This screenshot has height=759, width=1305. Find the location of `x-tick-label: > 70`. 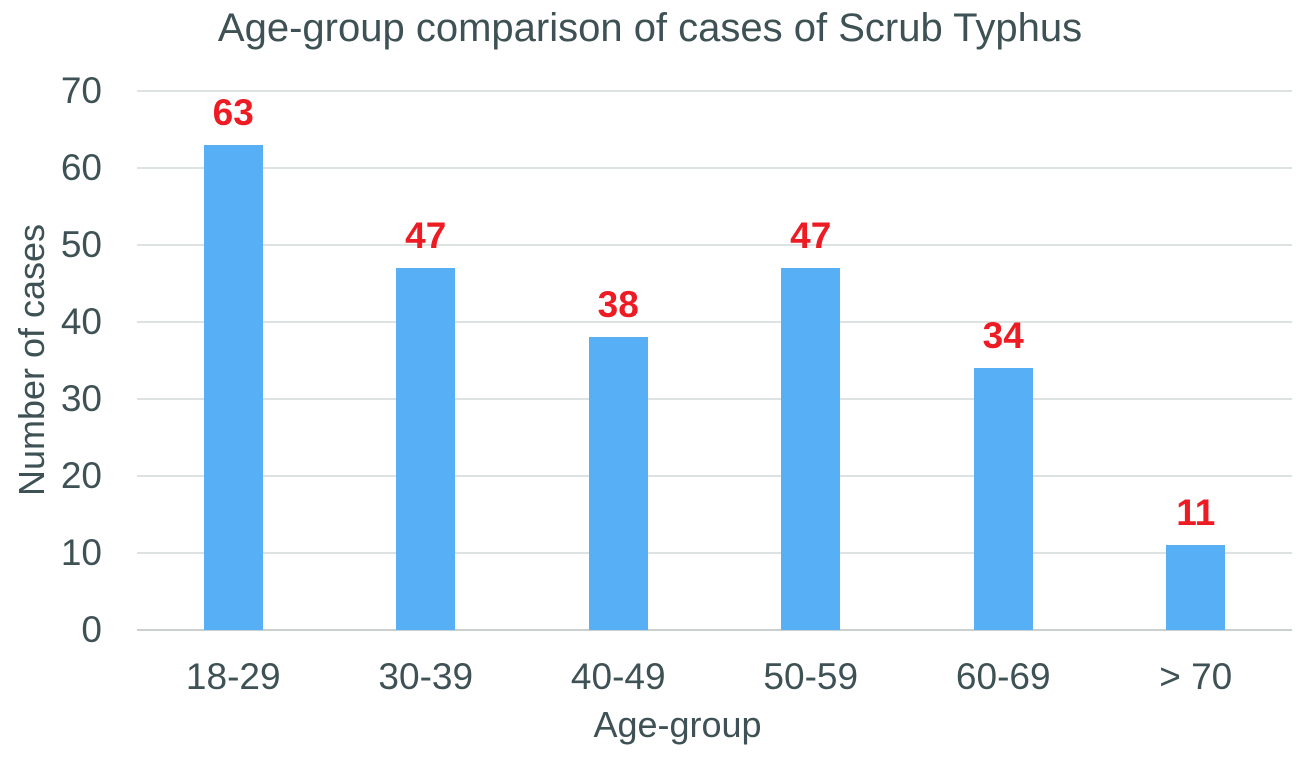

x-tick-label: > 70 is located at coordinates (1196, 676).